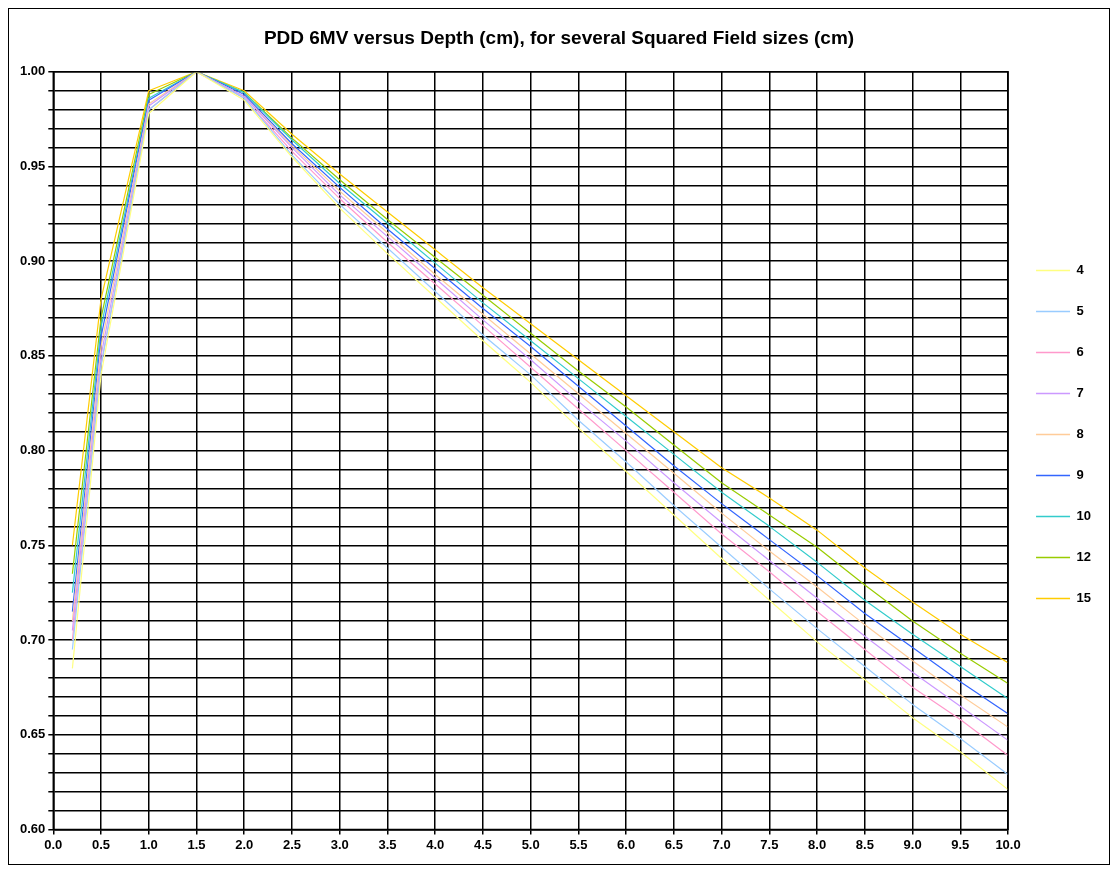  Describe the element at coordinates (101, 844) in the screenshot. I see `x-tick-label: 0.5` at that location.